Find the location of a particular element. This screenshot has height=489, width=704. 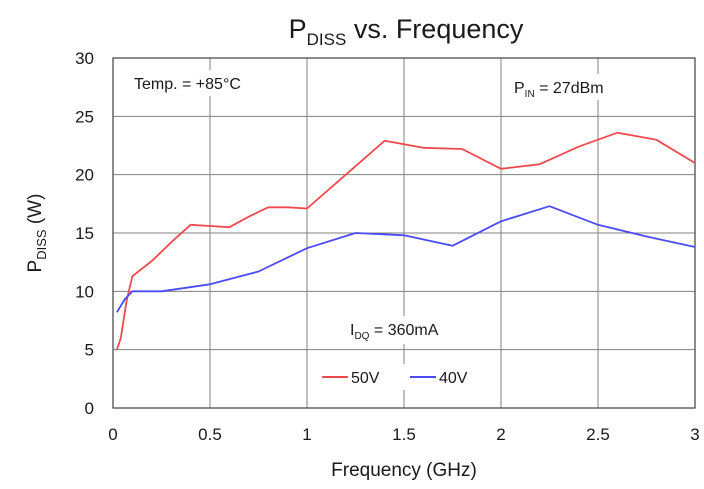

title-subscript: DISS is located at coordinates (327, 39).